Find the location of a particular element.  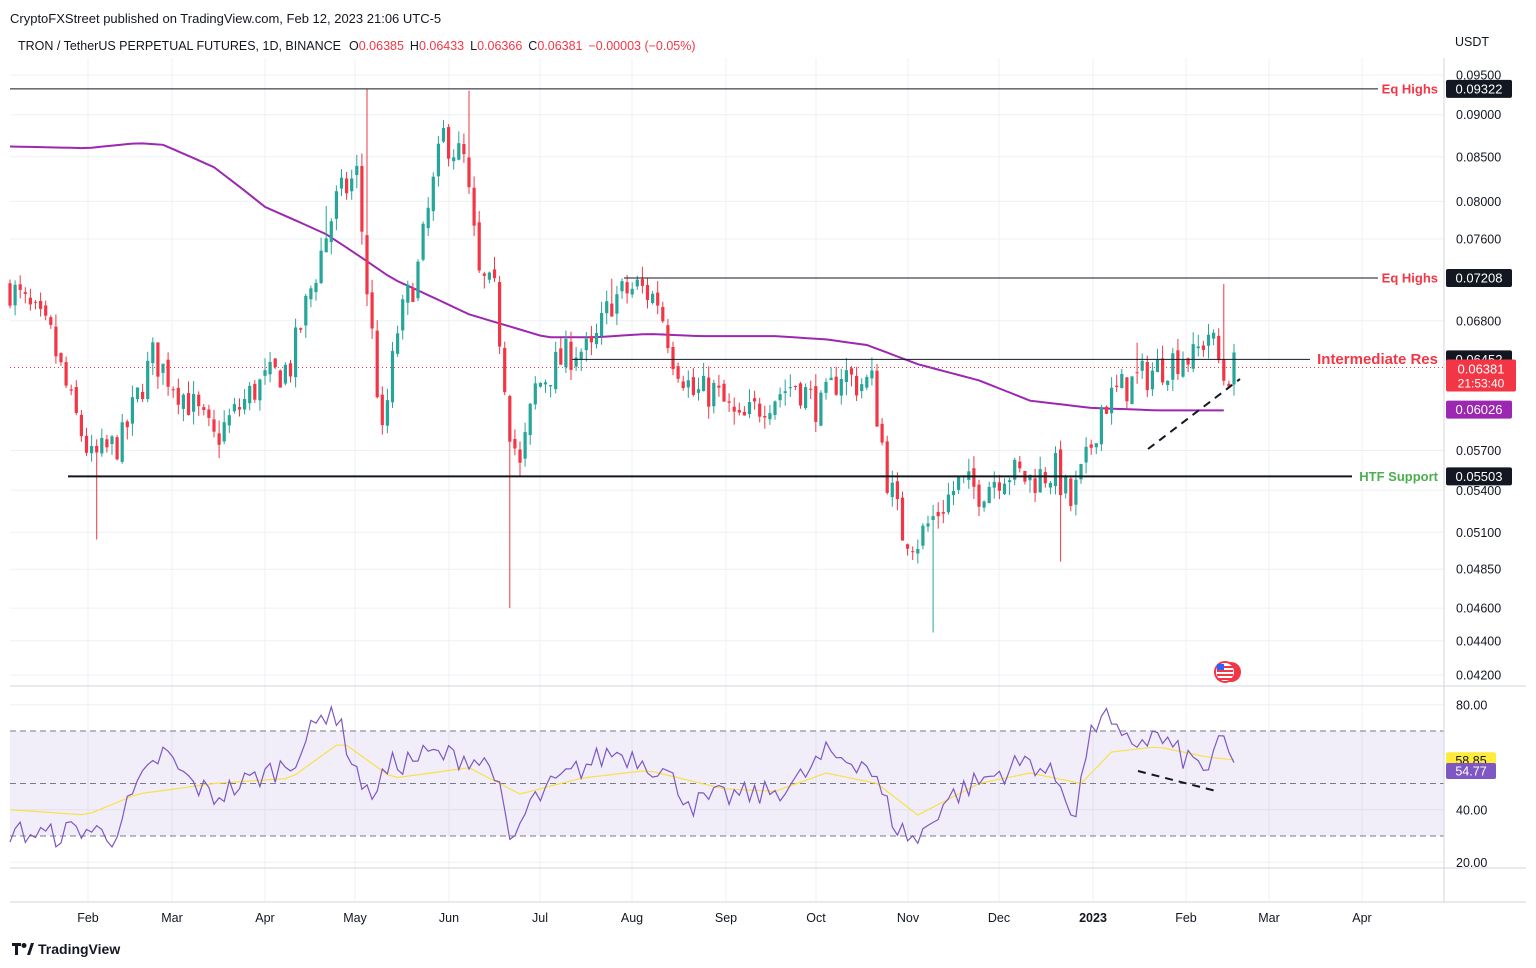

time-tick: 2023 is located at coordinates (1093, 918).